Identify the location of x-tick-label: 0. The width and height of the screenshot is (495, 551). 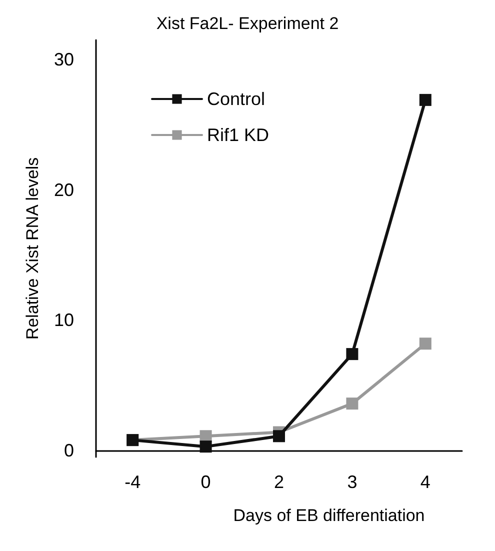
(205, 482).